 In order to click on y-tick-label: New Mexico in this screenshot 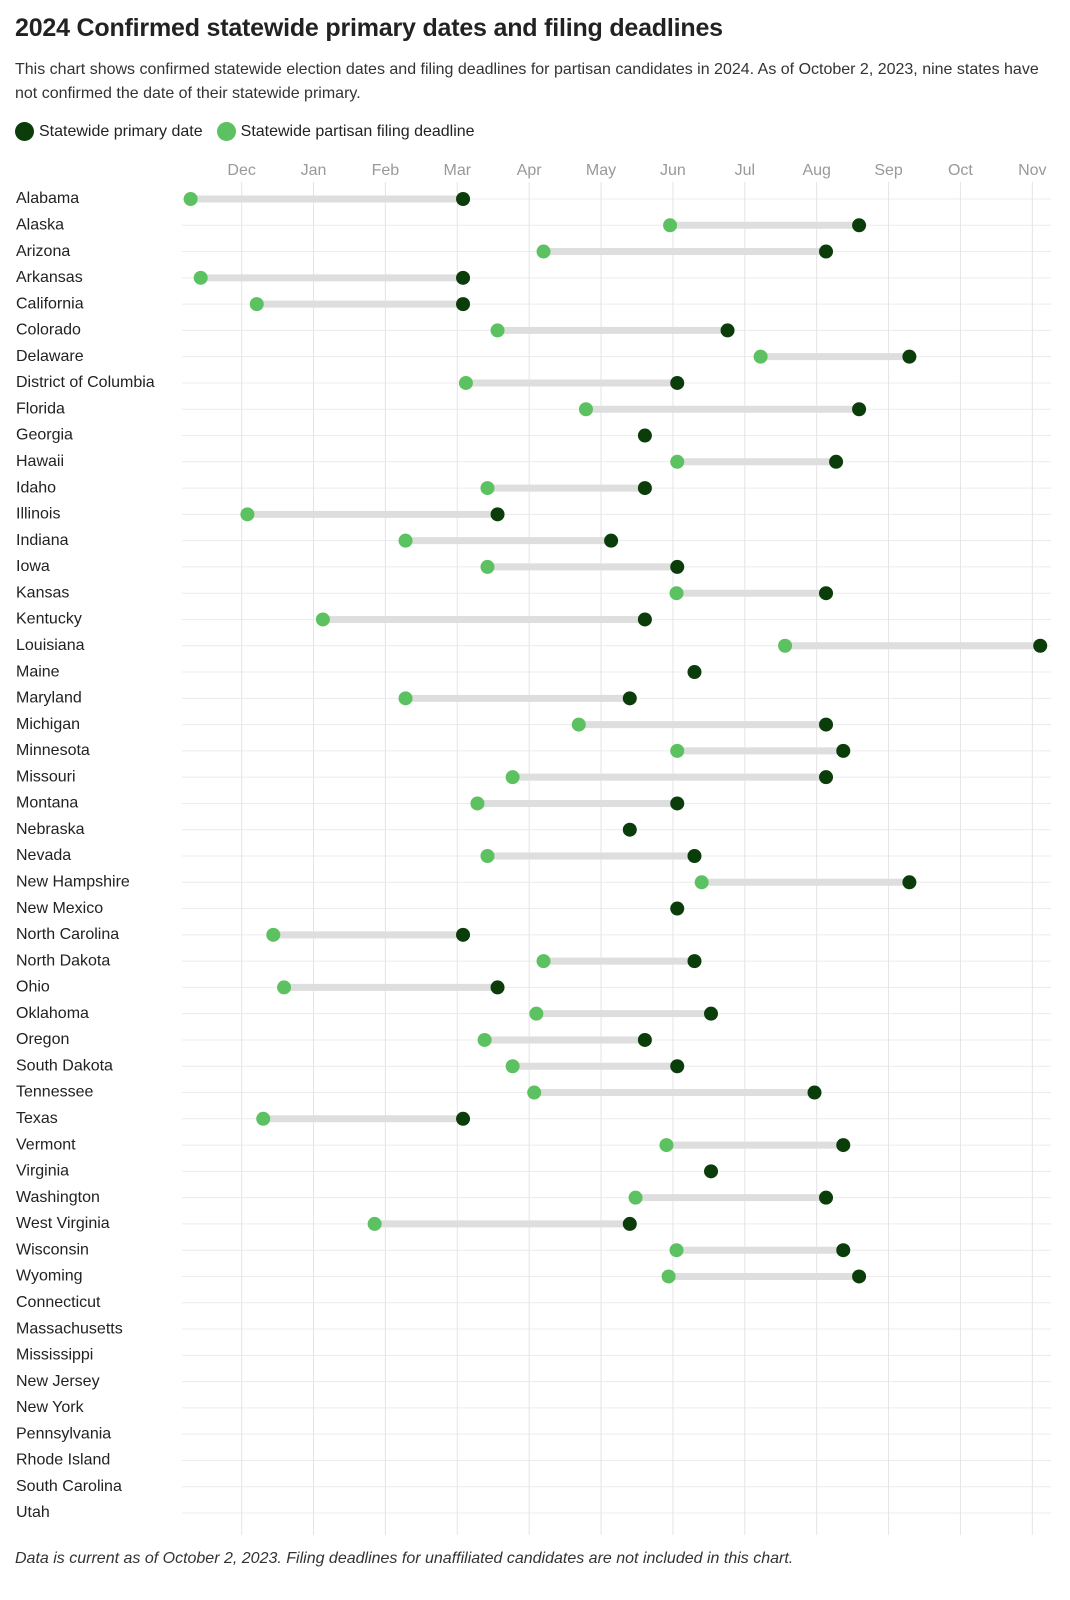, I will do `click(59, 908)`.